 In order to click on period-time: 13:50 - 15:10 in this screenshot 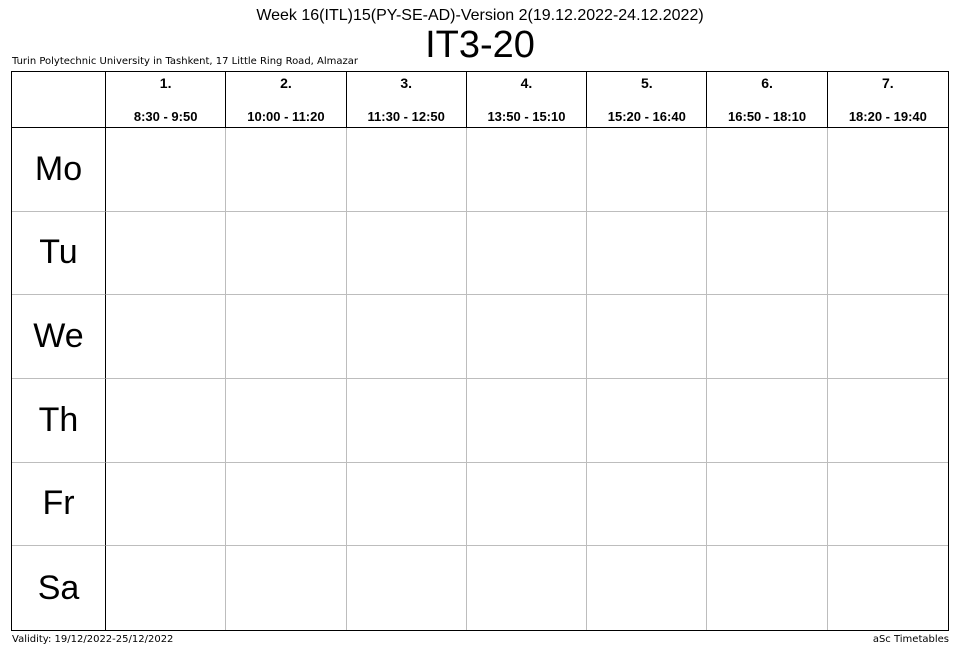, I will do `click(526, 116)`.